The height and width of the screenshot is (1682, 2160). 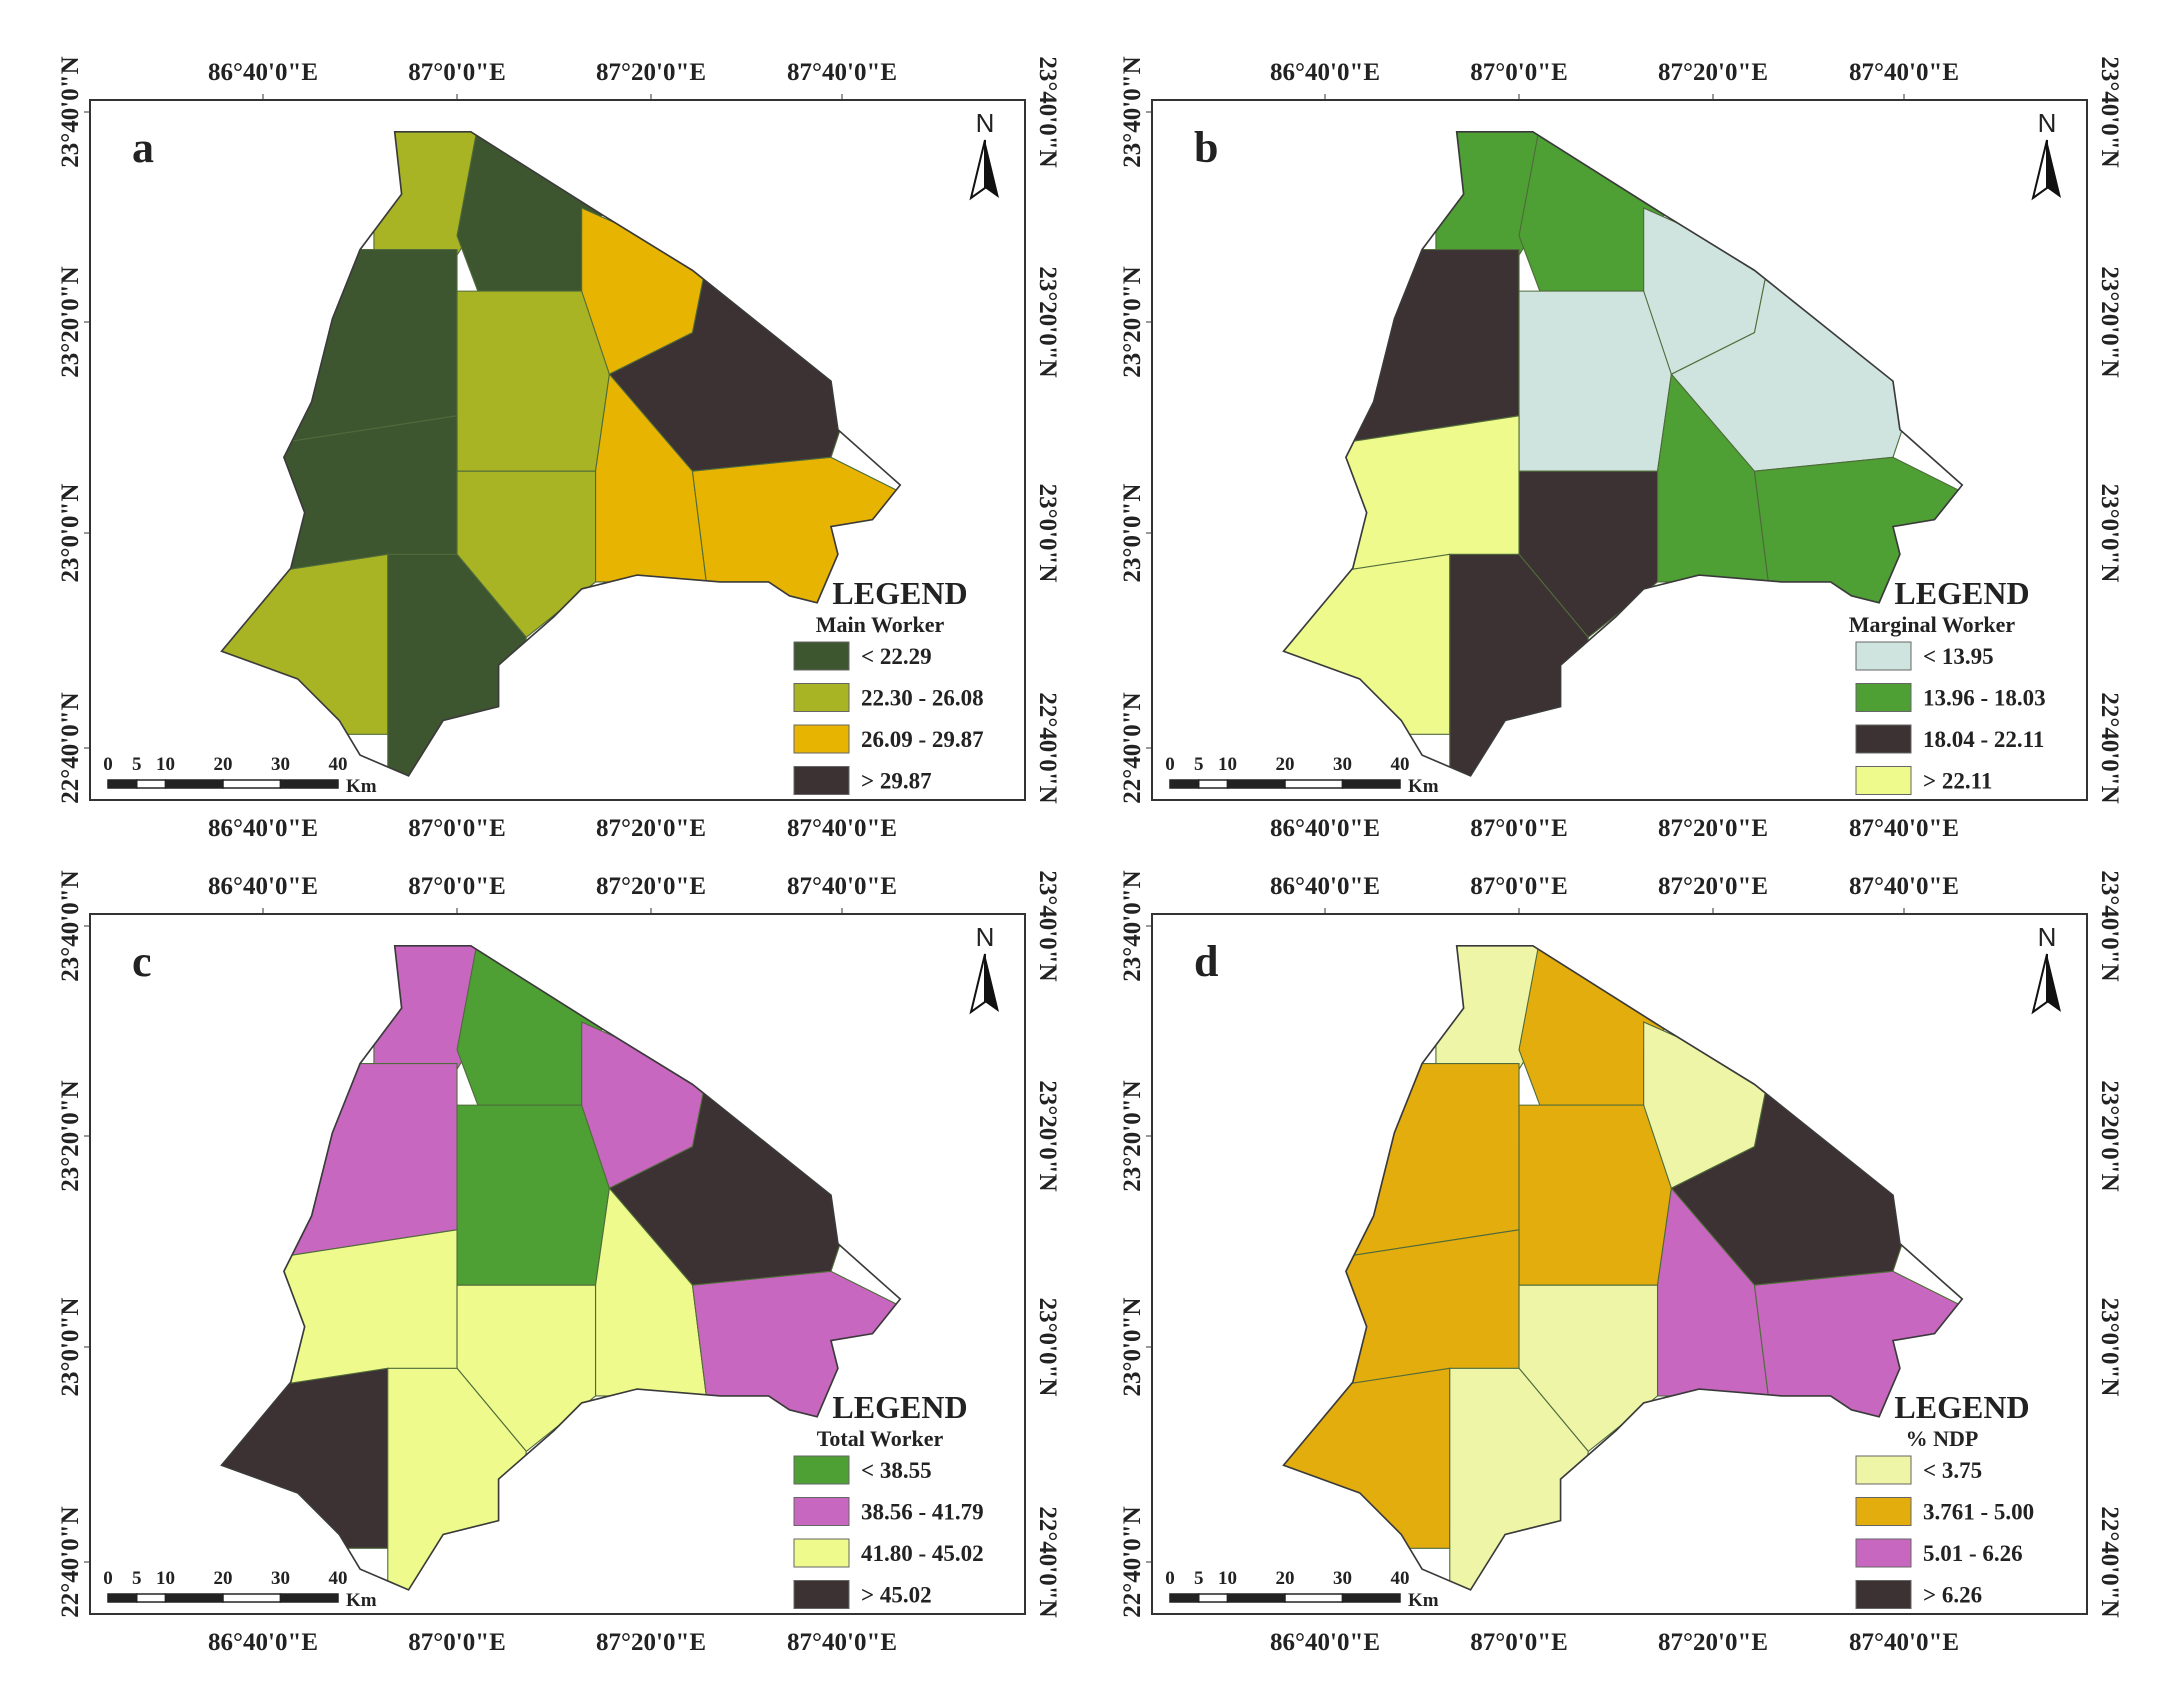 What do you see at coordinates (142, 961) in the screenshot?
I see `panel-letter: c` at bounding box center [142, 961].